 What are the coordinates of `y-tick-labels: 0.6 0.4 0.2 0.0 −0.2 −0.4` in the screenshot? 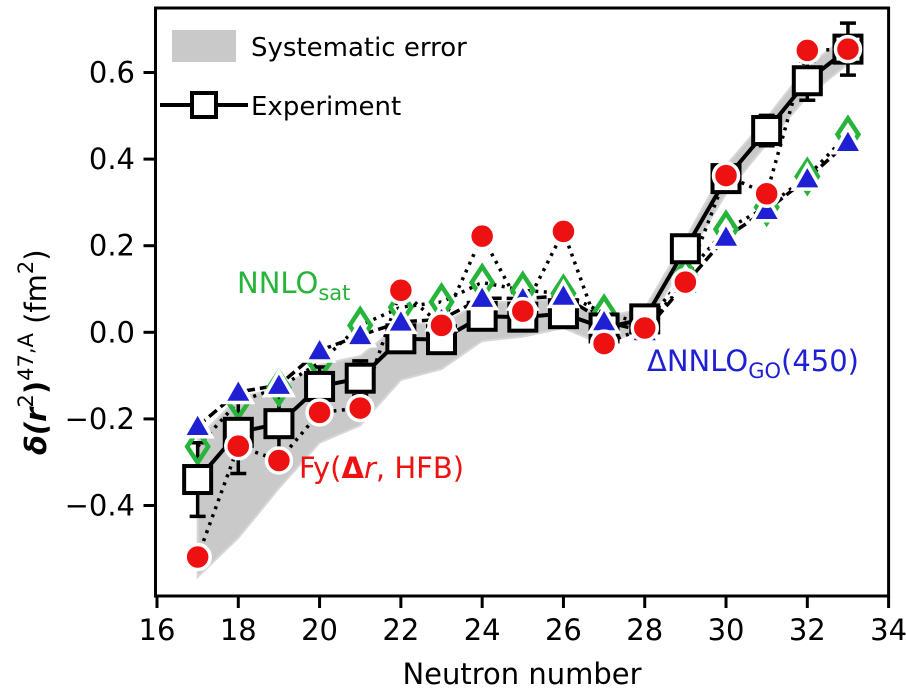 It's located at (100, 289).